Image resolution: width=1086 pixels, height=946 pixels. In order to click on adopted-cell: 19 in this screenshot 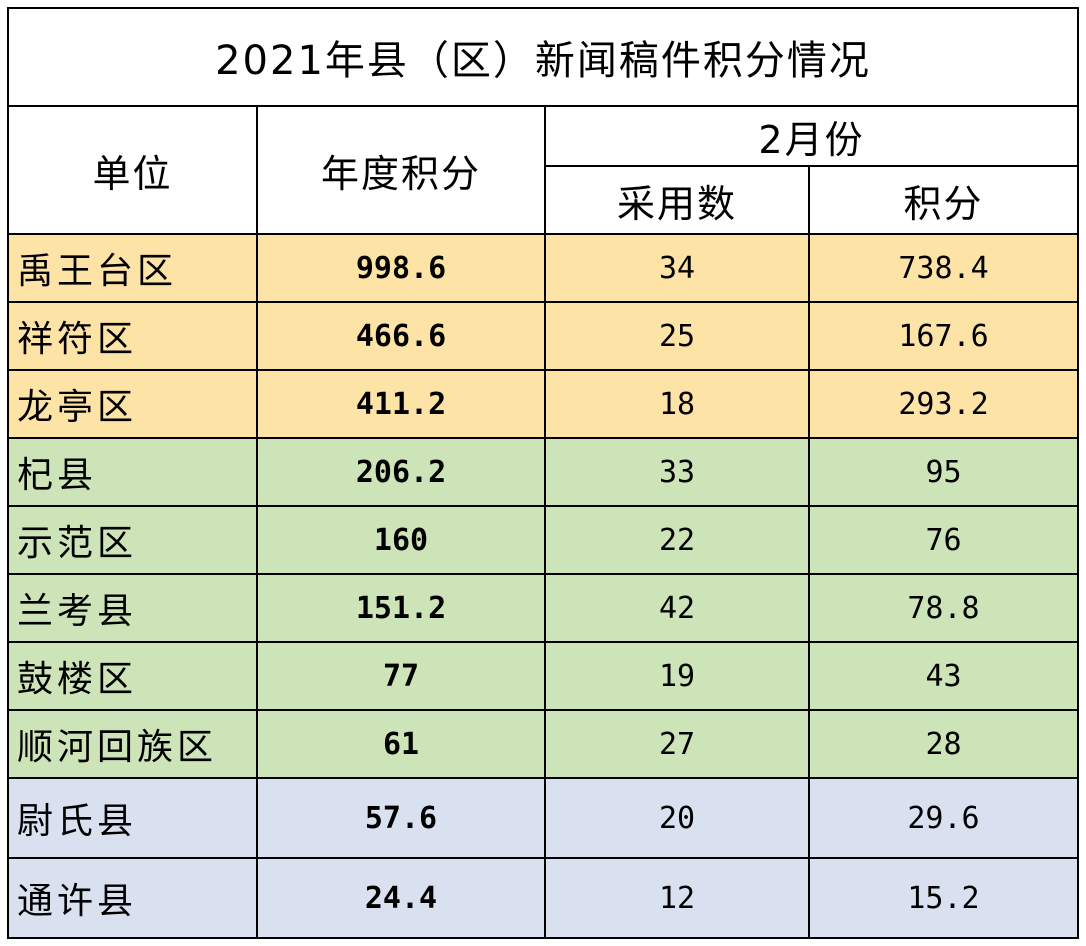, I will do `click(677, 676)`.